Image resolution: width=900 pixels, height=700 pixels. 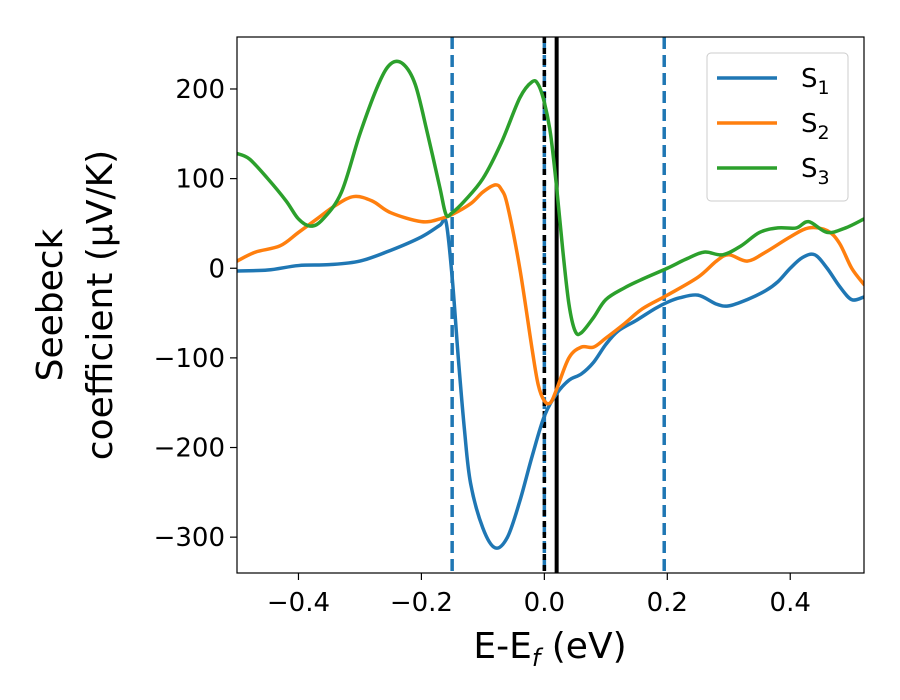 I want to click on x-tick-label: 0.2, so click(x=667, y=603).